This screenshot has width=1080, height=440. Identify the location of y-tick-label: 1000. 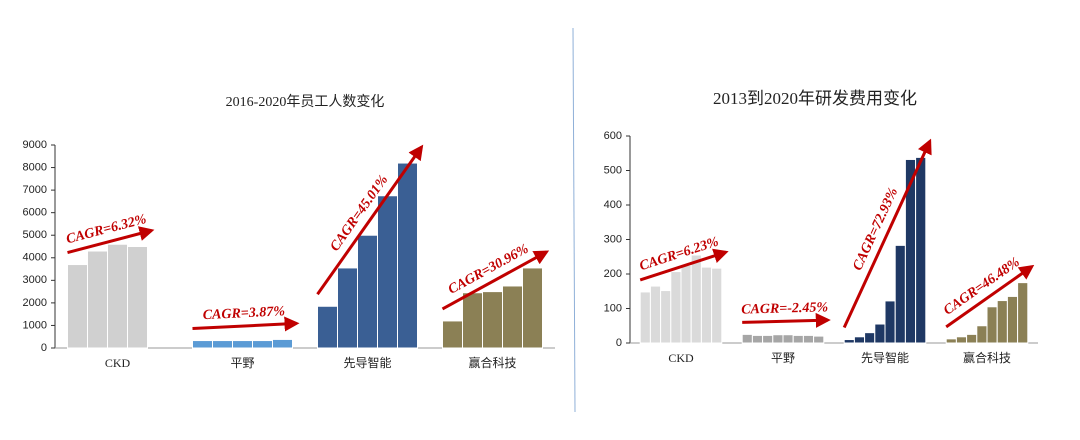
(35, 325).